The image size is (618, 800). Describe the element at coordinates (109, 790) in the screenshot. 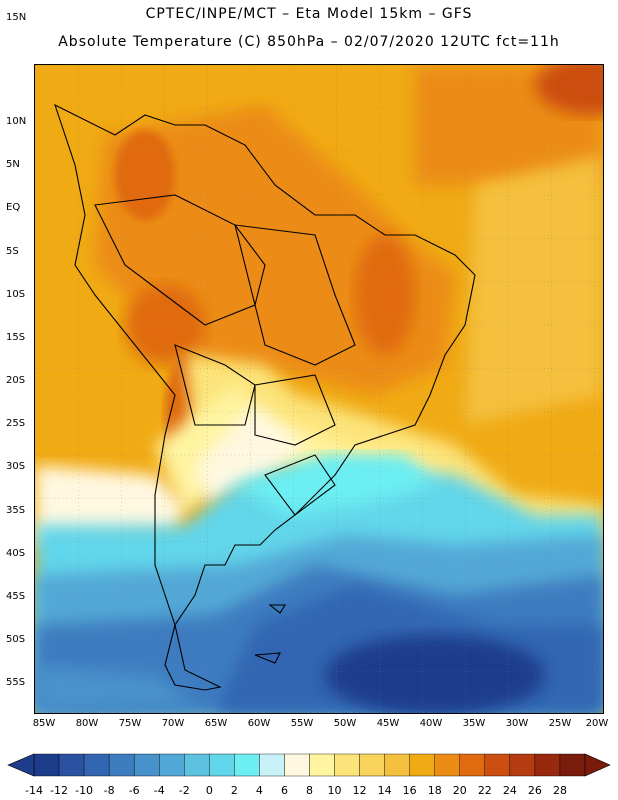

I see `colorbar-label: -8` at that location.